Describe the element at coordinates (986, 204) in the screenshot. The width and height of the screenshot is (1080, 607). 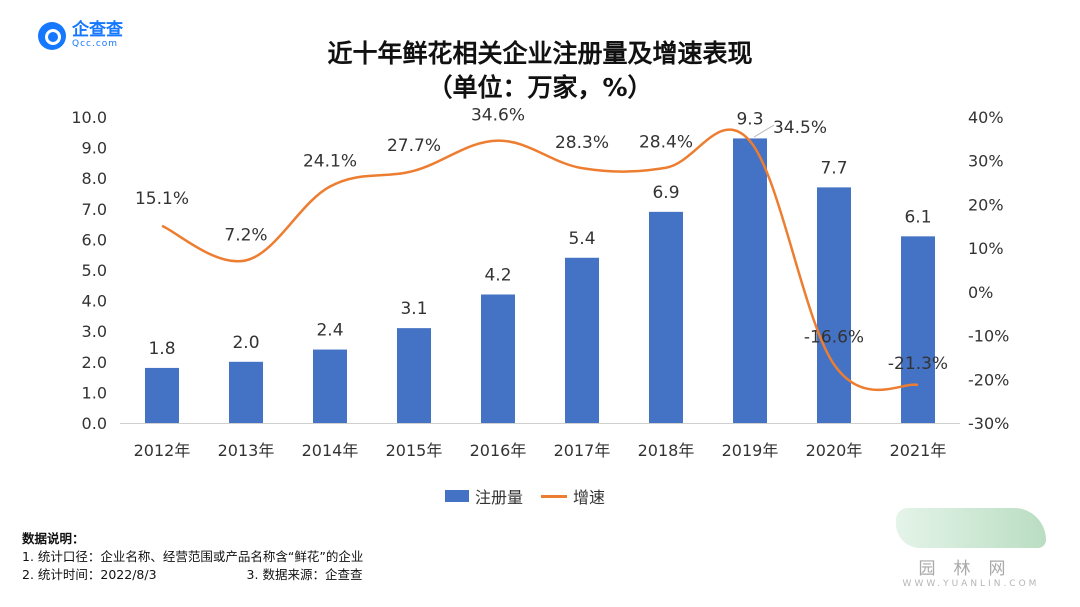
I see `y-right-tick-label: 20%` at that location.